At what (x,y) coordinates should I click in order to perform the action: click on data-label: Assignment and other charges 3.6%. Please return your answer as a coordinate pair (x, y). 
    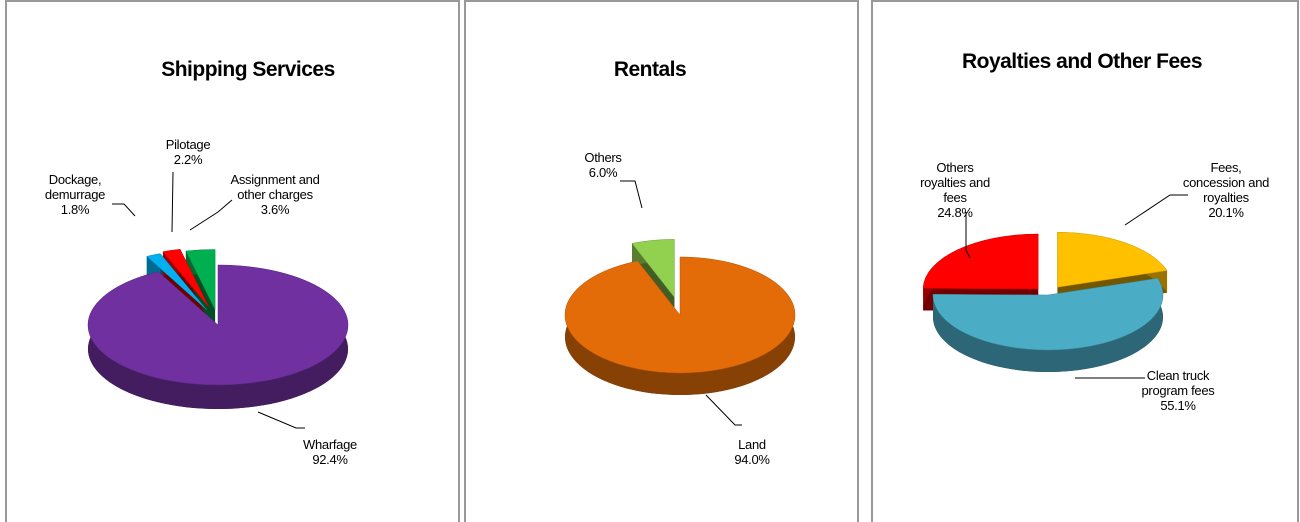
    Looking at the image, I should click on (275, 194).